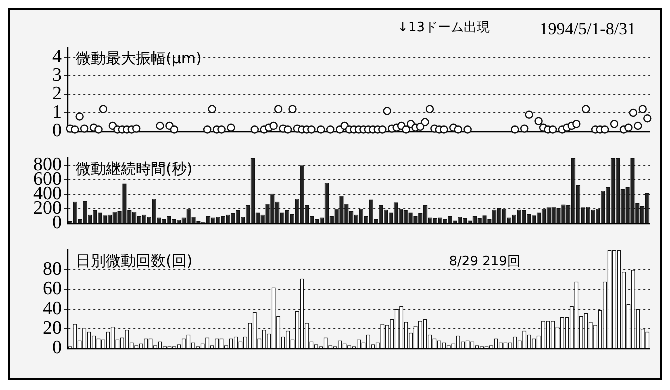 This screenshot has width=670, height=390. Describe the element at coordinates (139, 58) in the screenshot. I see `chart-title: 微動最大振幅(μm)` at that location.